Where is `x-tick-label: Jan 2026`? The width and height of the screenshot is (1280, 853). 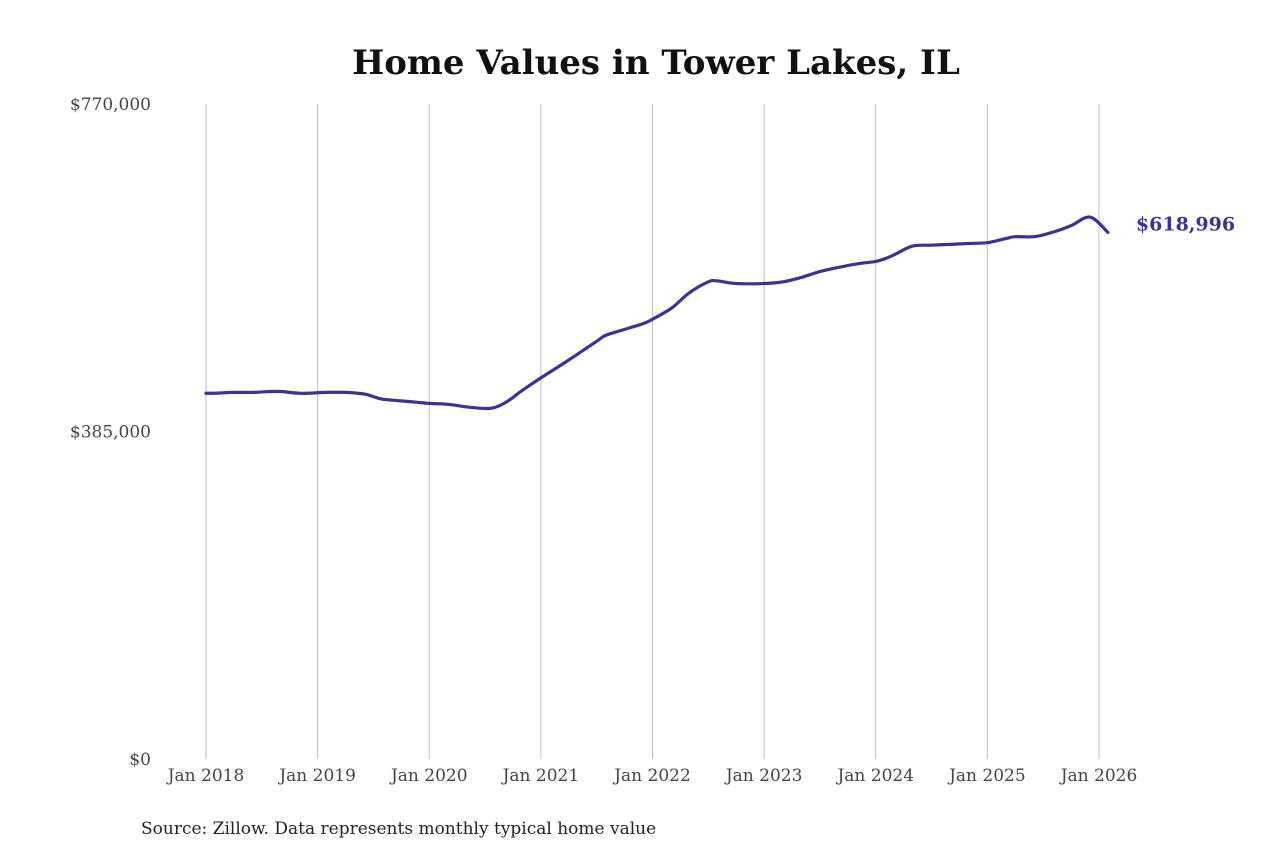 x-tick-label: Jan 2026 is located at coordinates (1098, 776).